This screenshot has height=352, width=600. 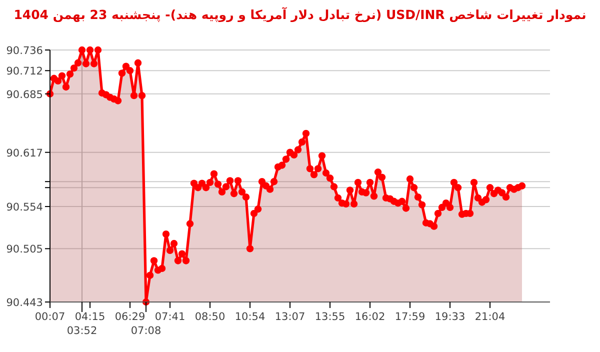 What do you see at coordinates (210, 317) in the screenshot?
I see `x-tick-label: 08:50` at bounding box center [210, 317].